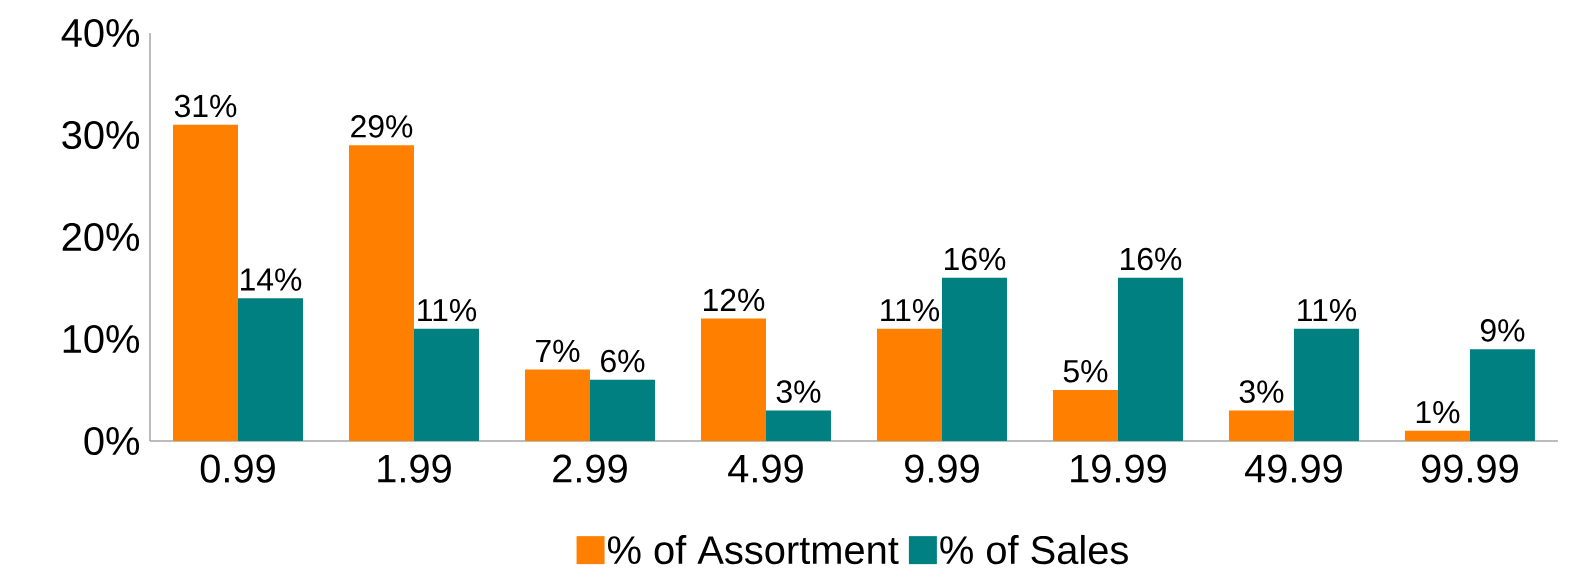 The image size is (1579, 588). Describe the element at coordinates (112, 441) in the screenshot. I see `y-tick-label: 0%` at that location.